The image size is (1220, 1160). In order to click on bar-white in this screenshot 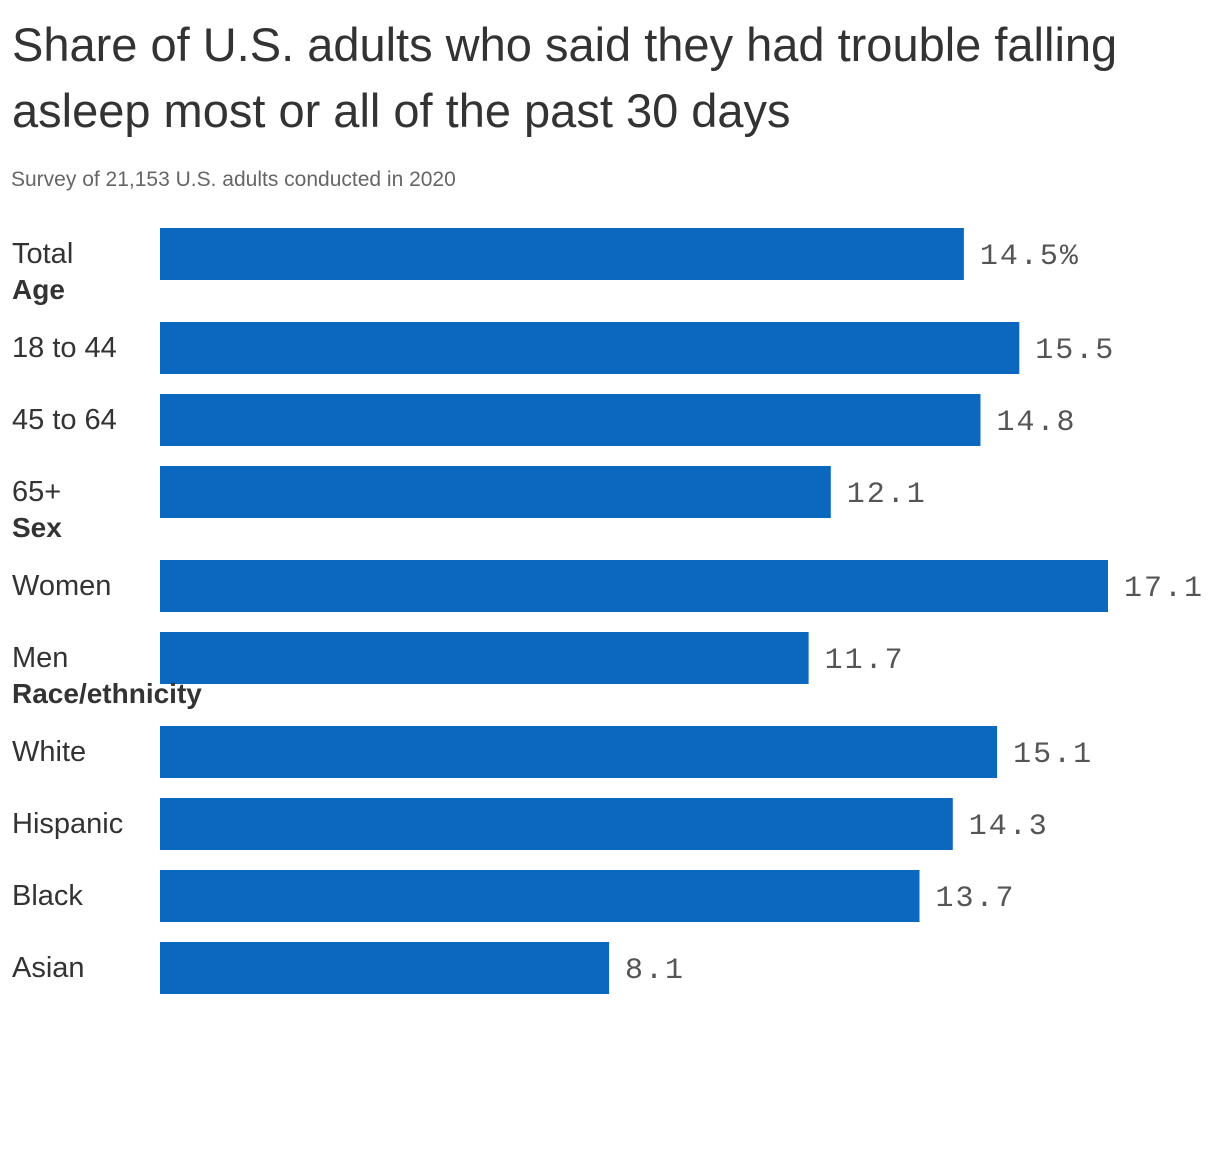, I will do `click(579, 752)`.